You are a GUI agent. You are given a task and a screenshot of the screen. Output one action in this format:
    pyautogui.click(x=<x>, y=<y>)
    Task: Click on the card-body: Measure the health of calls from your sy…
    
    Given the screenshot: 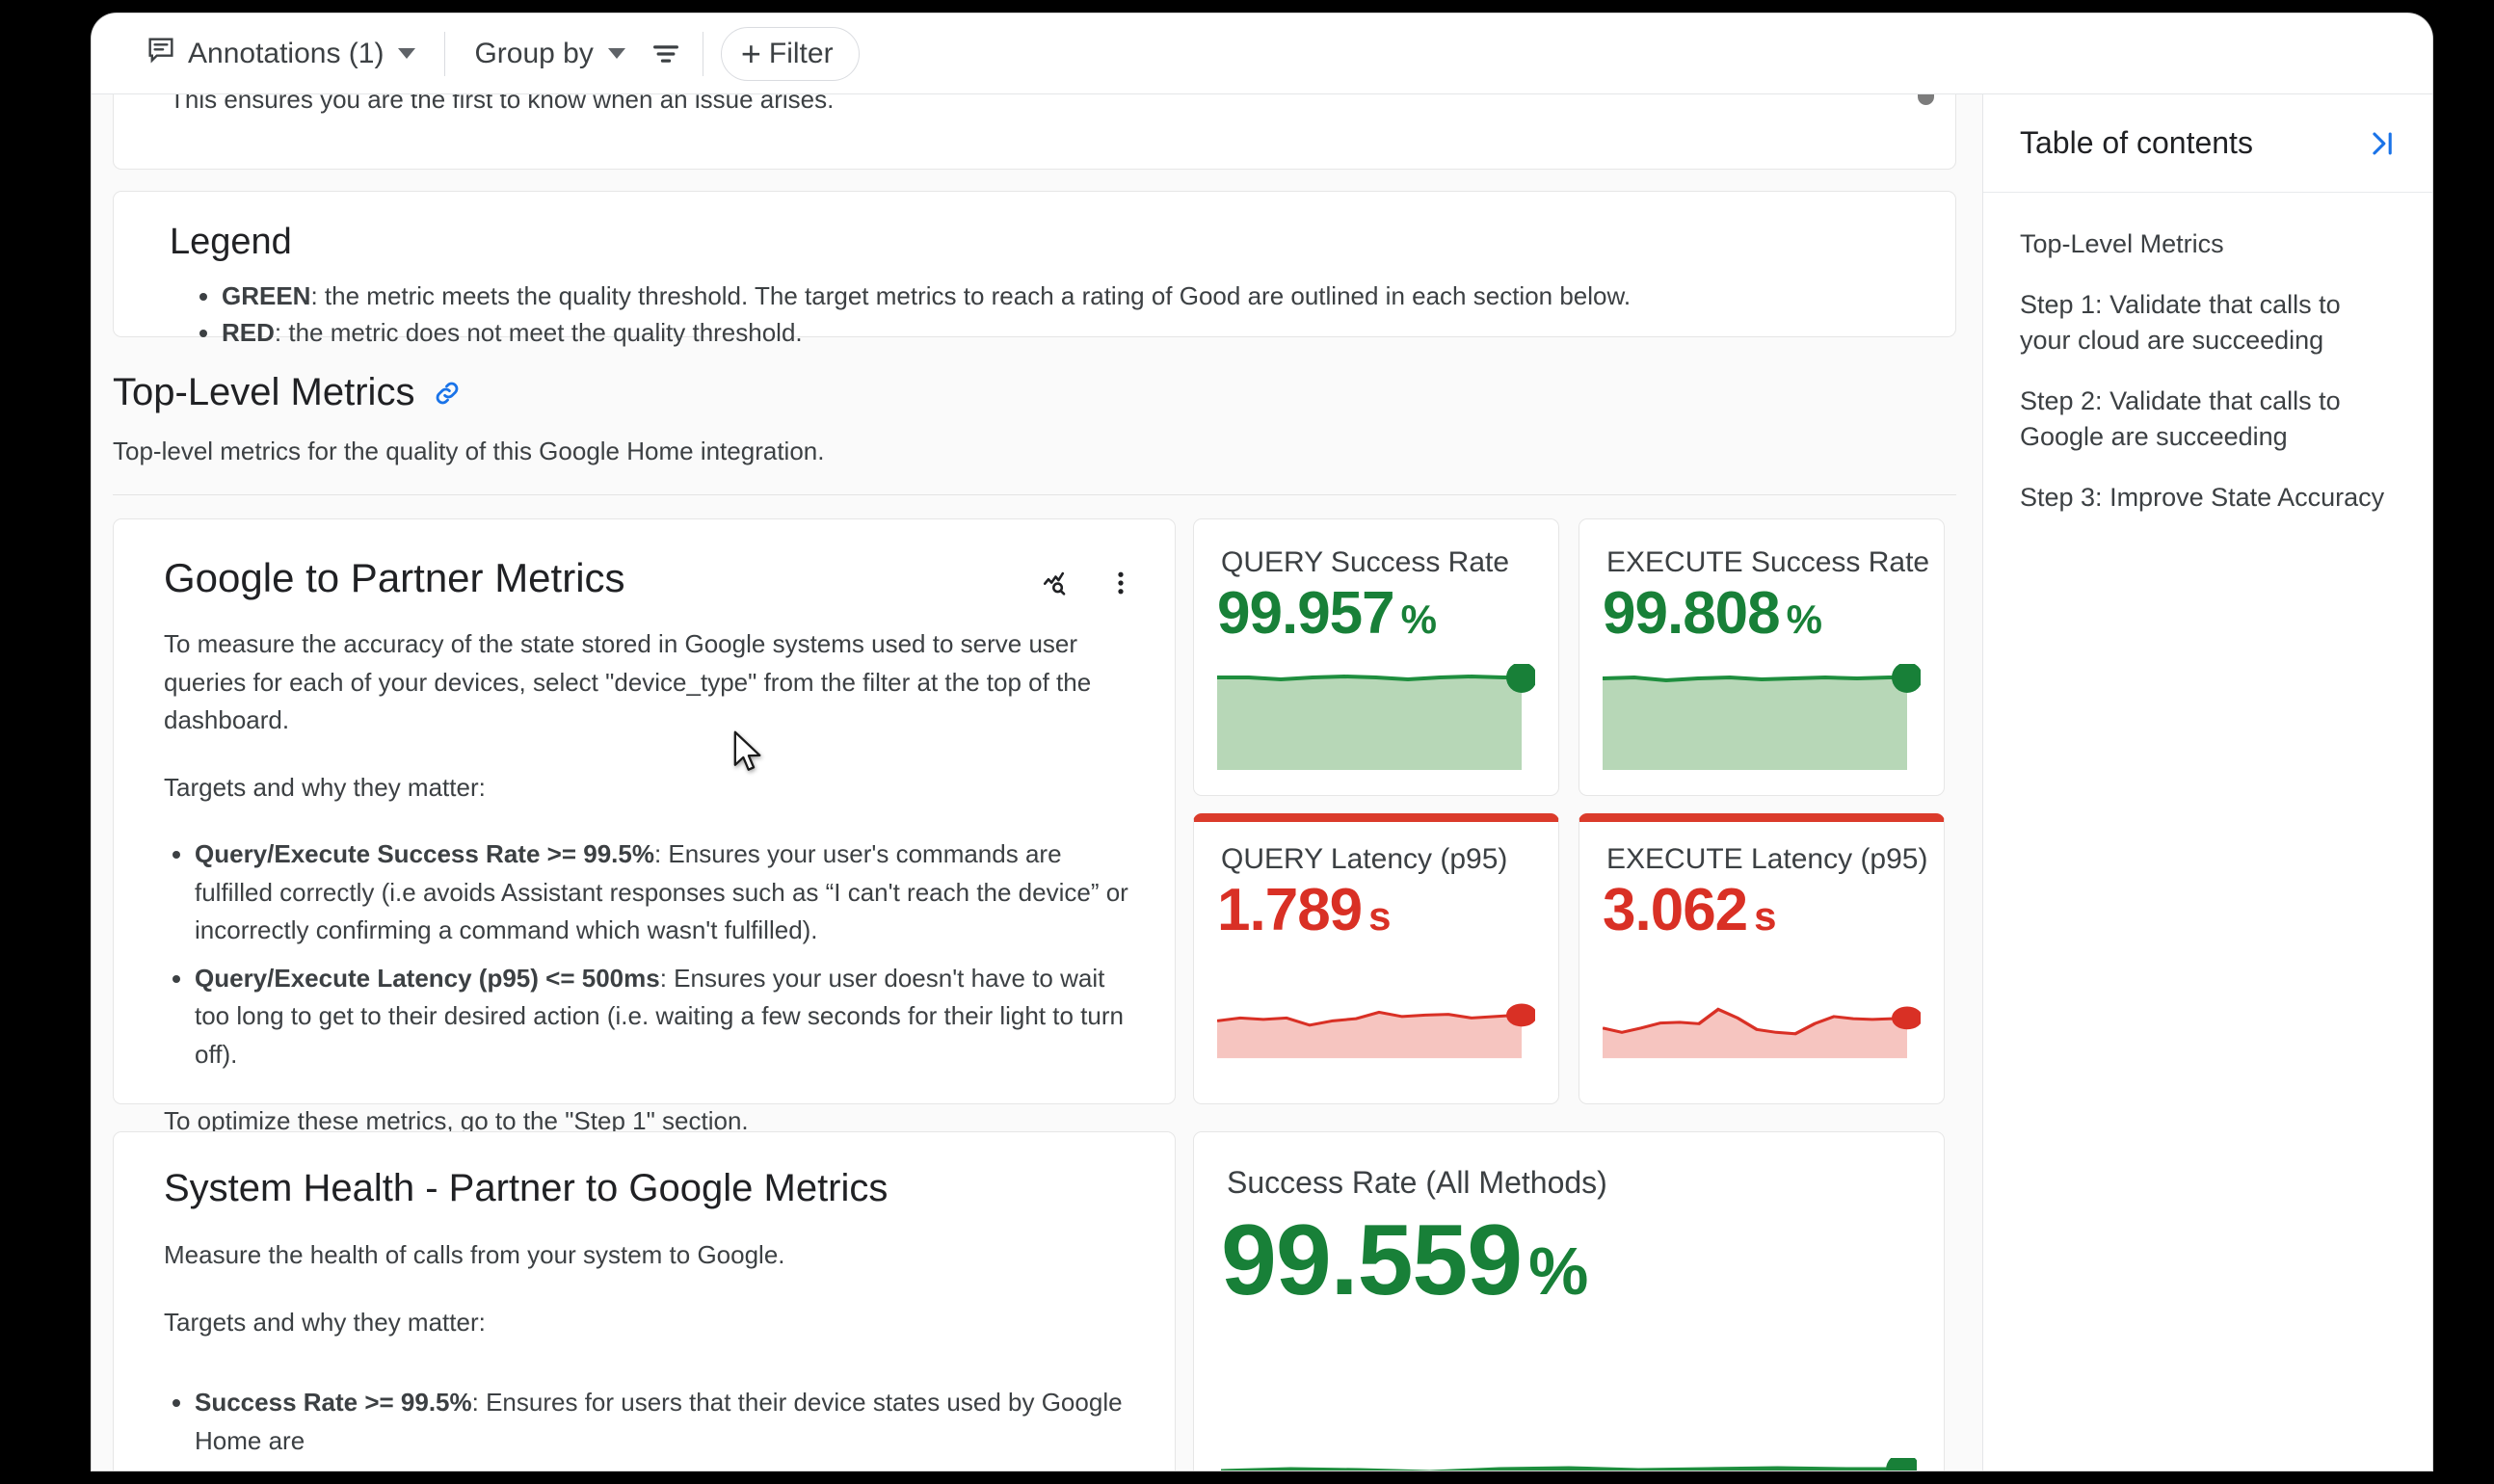 What is the action you would take?
    pyautogui.click(x=655, y=1353)
    